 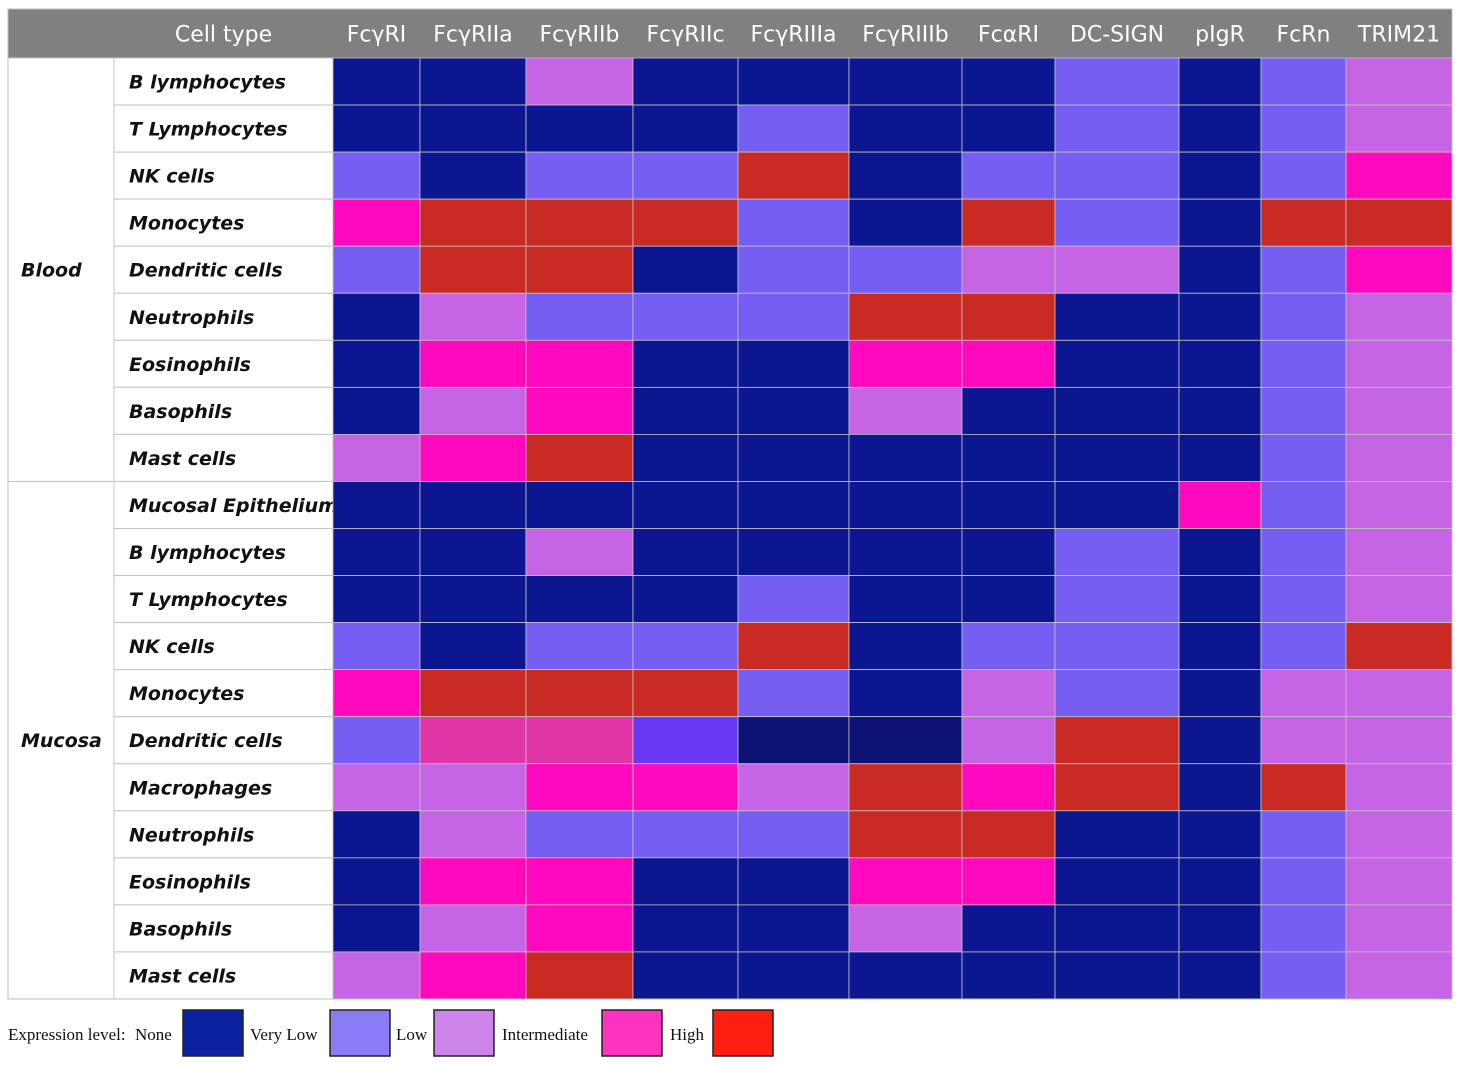 What do you see at coordinates (1399, 834) in the screenshot?
I see `heat-cell-mucosa-neutrophils-trim21` at bounding box center [1399, 834].